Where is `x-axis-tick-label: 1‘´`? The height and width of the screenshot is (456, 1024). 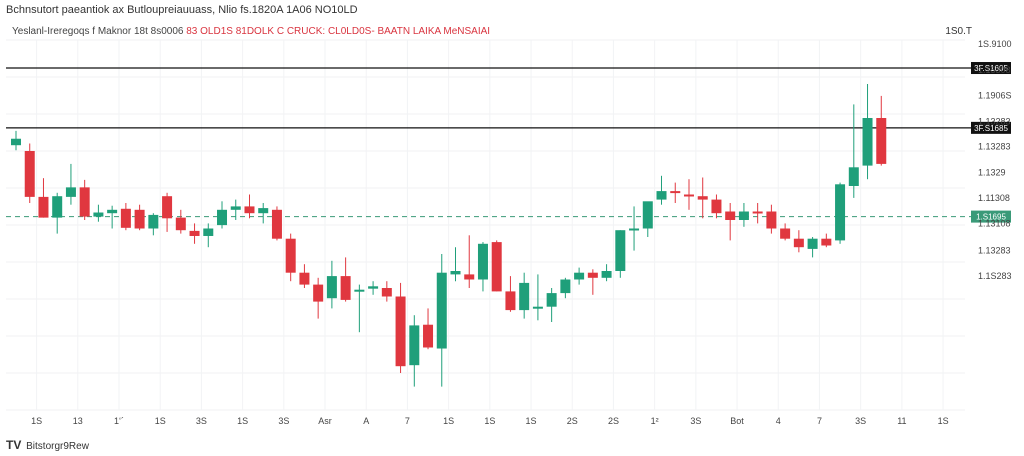 x-axis-tick-label: 1‘´ is located at coordinates (119, 421).